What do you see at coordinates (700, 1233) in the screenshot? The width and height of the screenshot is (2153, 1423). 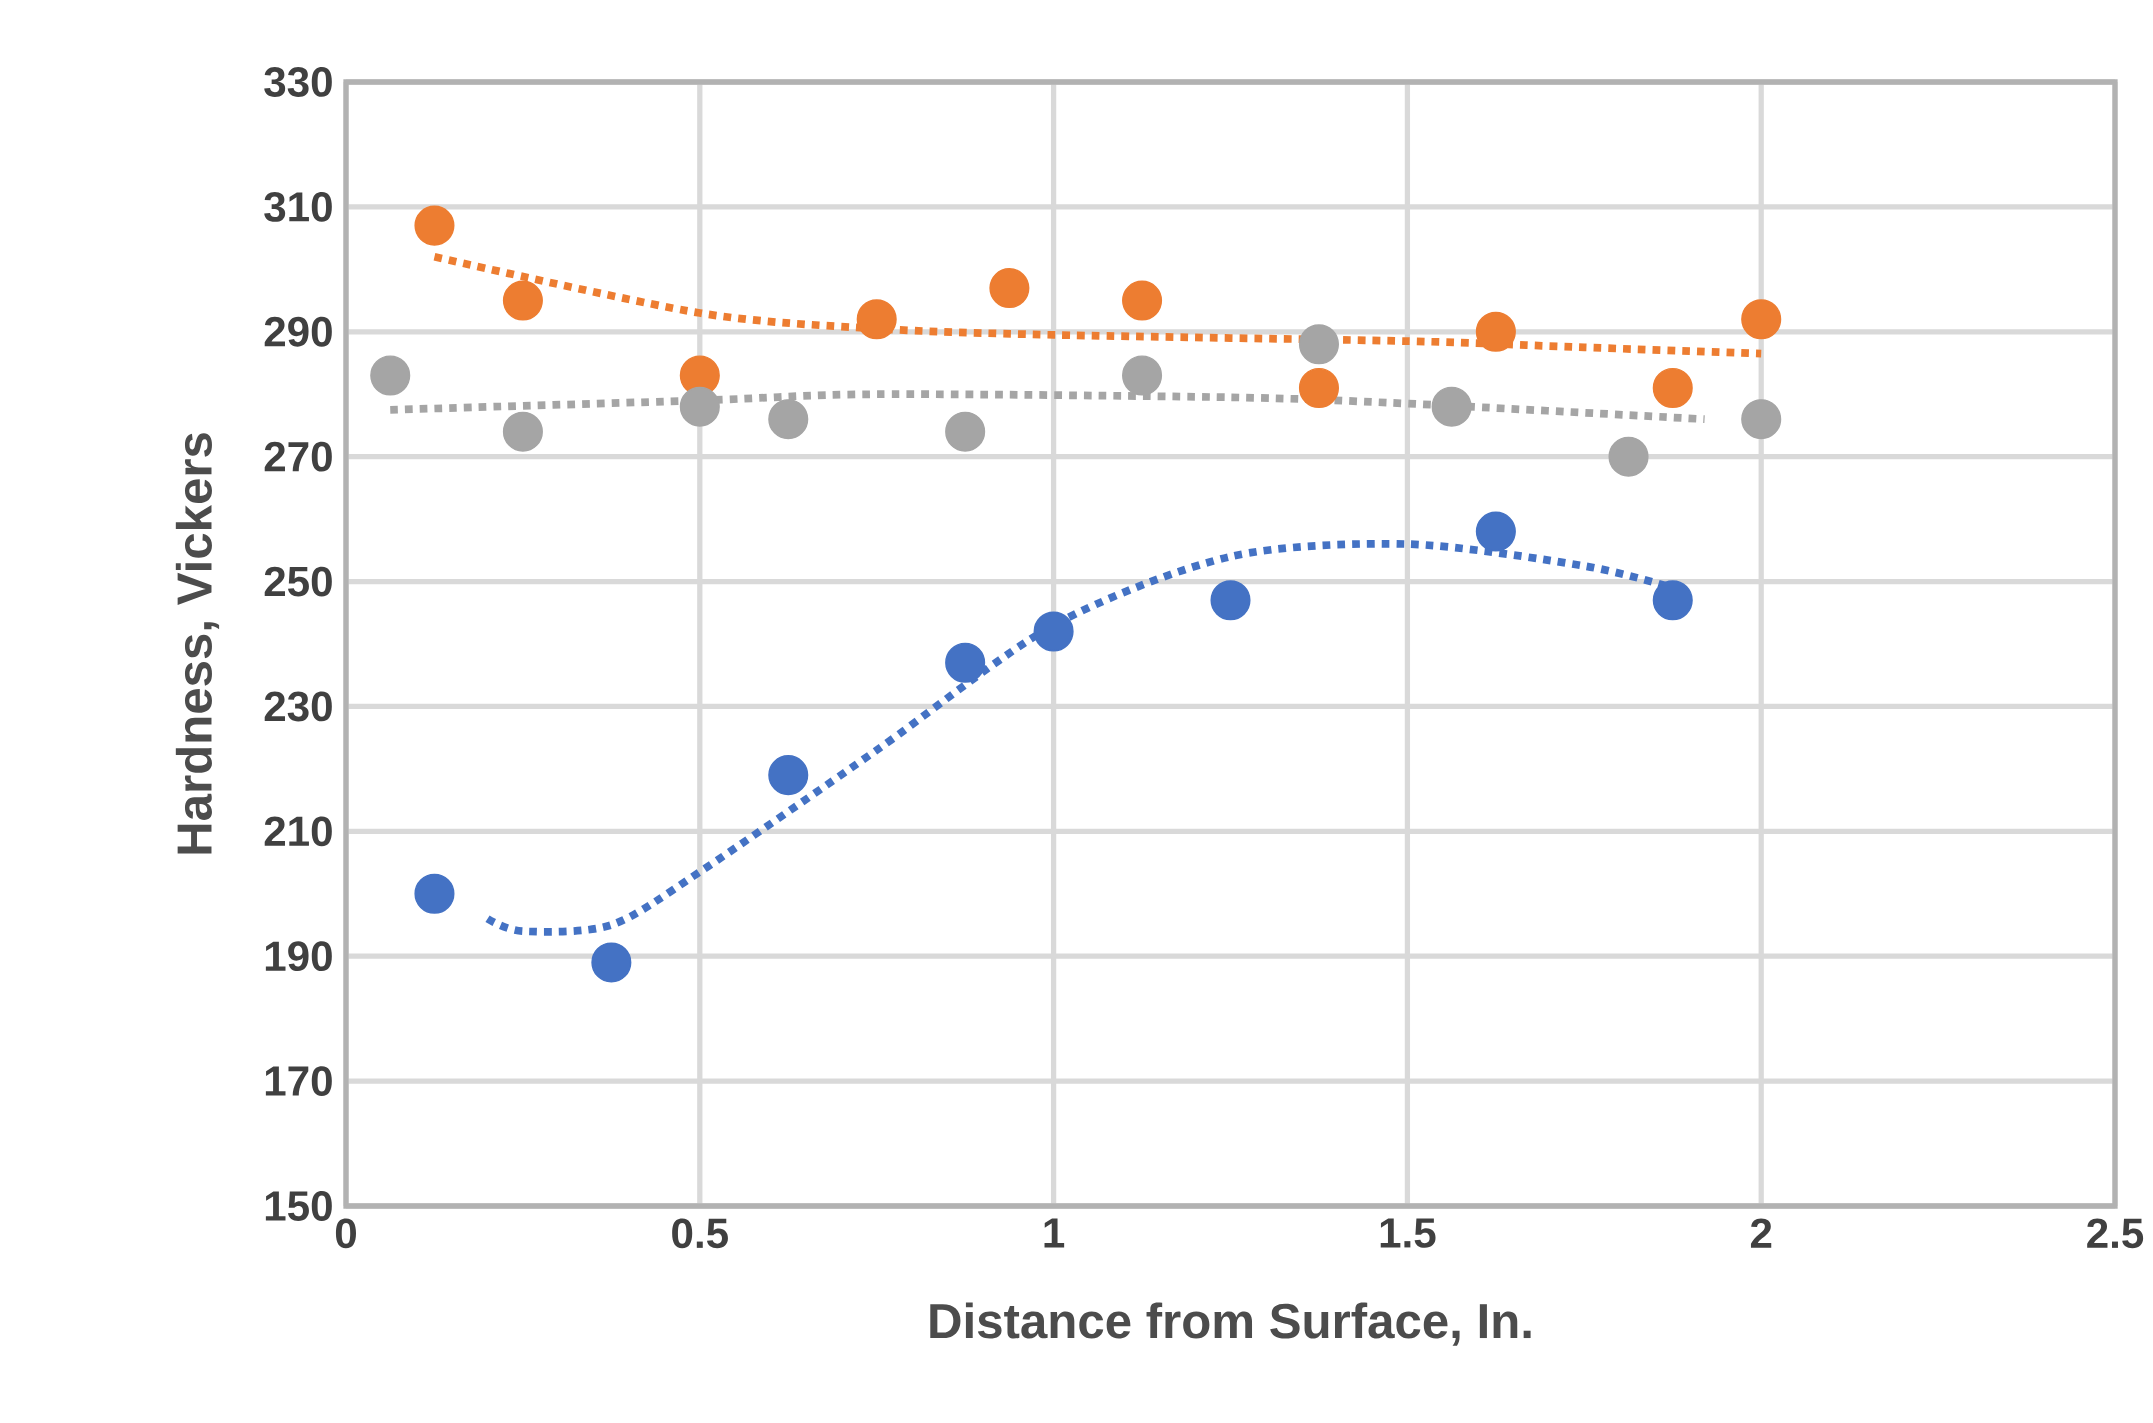 I see `x-tick-label: 0.5` at bounding box center [700, 1233].